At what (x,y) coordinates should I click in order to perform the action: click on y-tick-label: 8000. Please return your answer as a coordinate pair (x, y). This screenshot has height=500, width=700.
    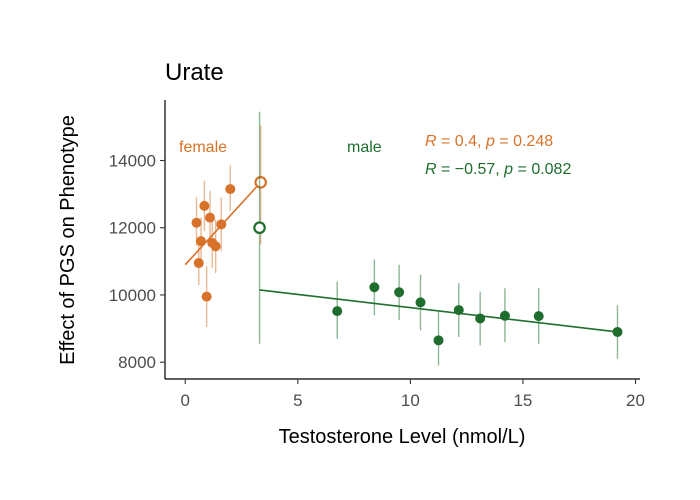
    Looking at the image, I should click on (137, 362).